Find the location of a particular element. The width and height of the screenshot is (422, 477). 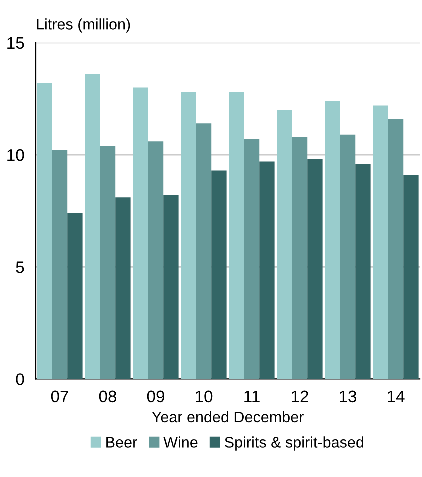

x-tick-label: 12 is located at coordinates (300, 396).